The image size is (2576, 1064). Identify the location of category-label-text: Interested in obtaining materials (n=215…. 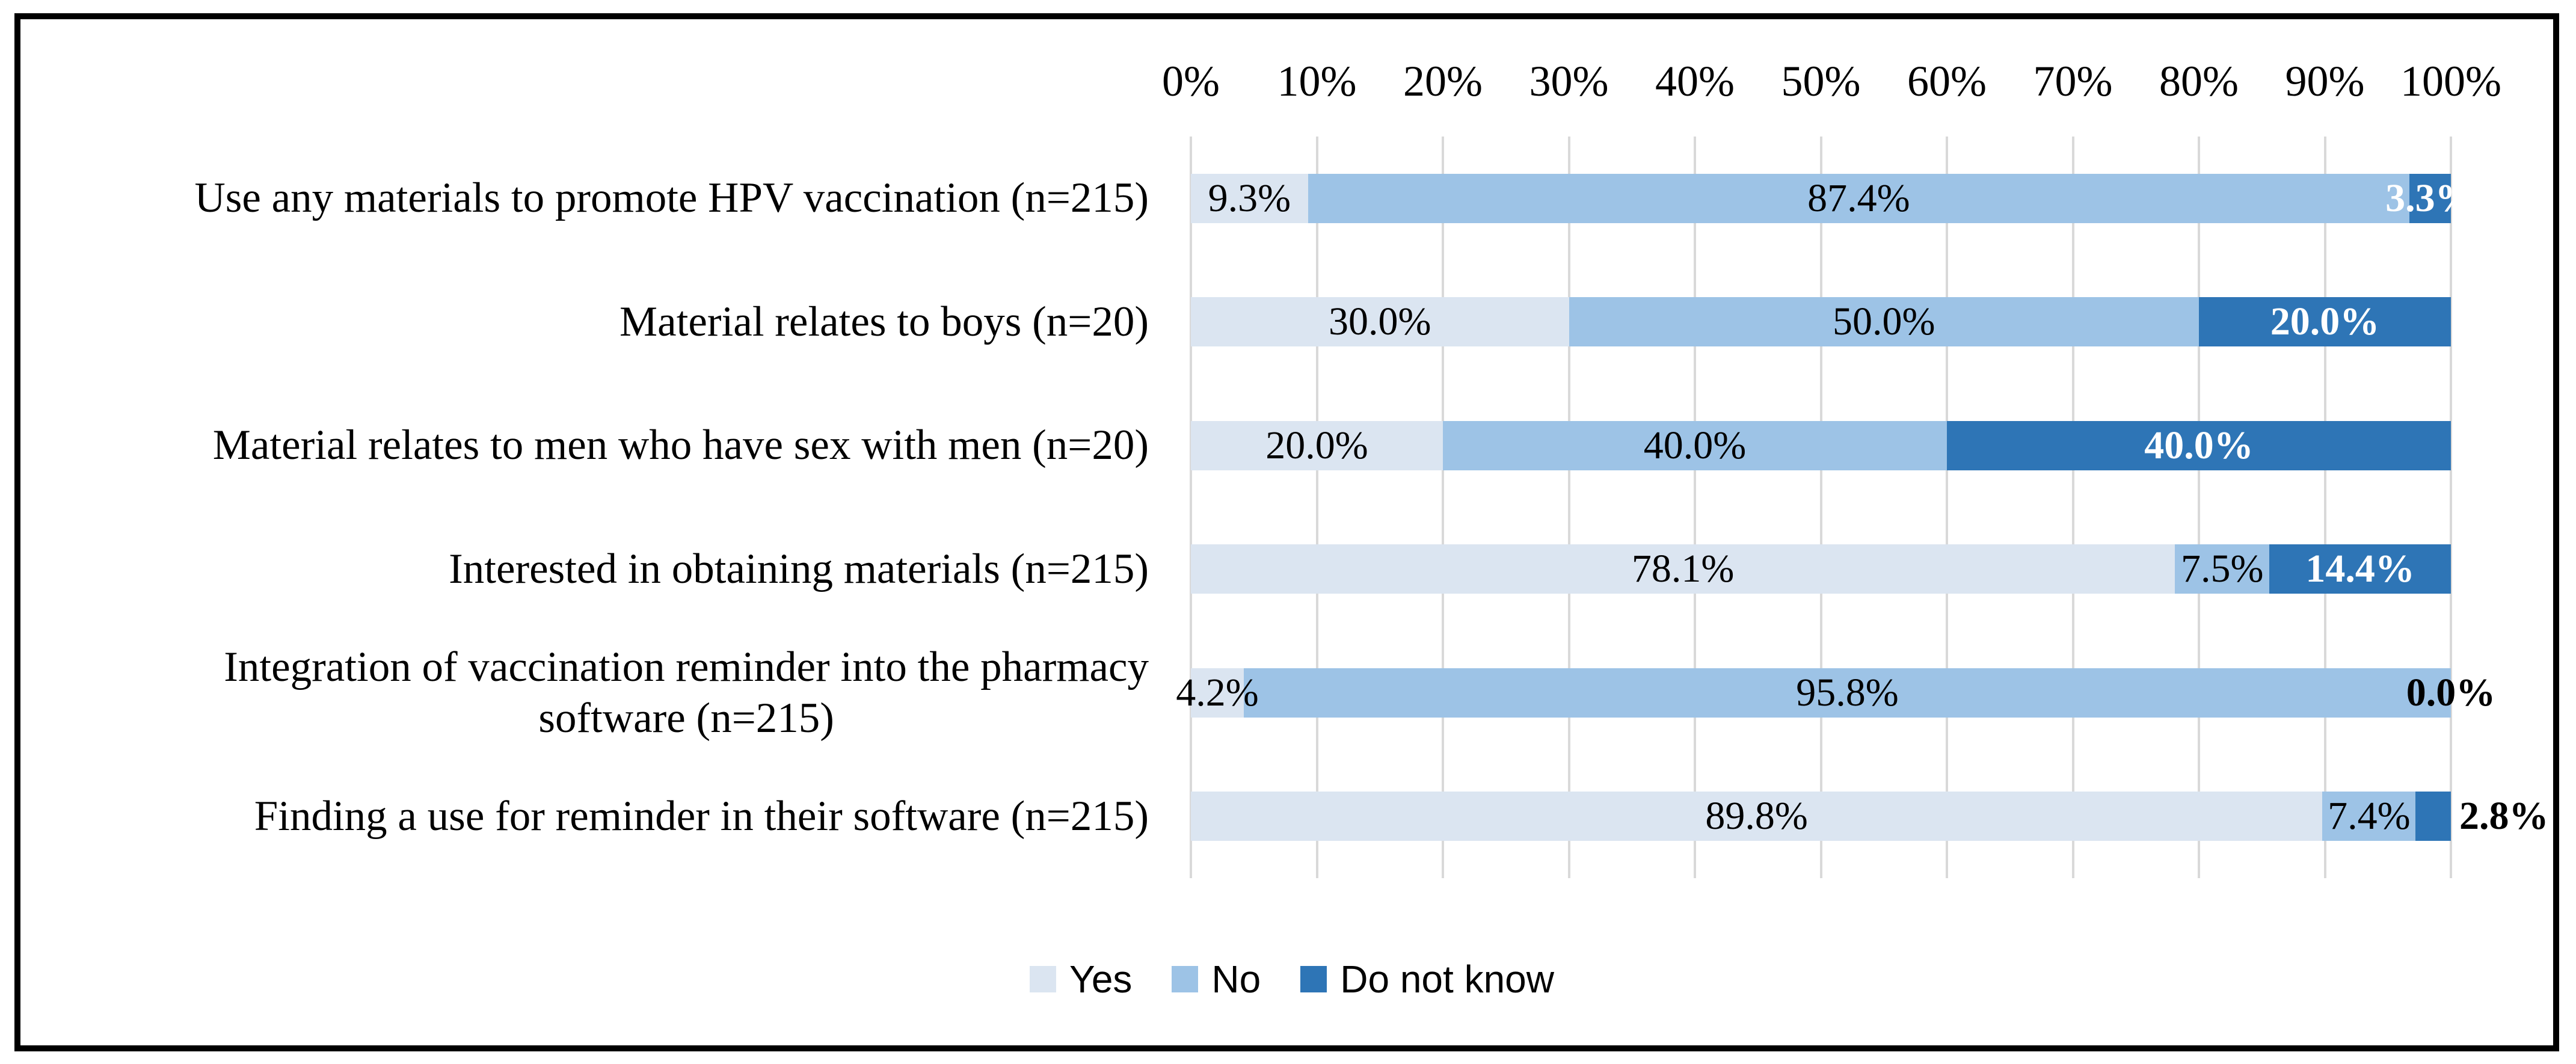
(799, 568).